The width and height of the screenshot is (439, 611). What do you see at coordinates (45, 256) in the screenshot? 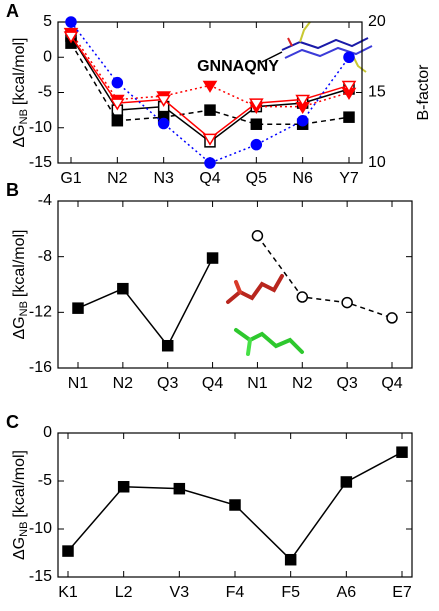
I see `y-tick-label: -8` at bounding box center [45, 256].